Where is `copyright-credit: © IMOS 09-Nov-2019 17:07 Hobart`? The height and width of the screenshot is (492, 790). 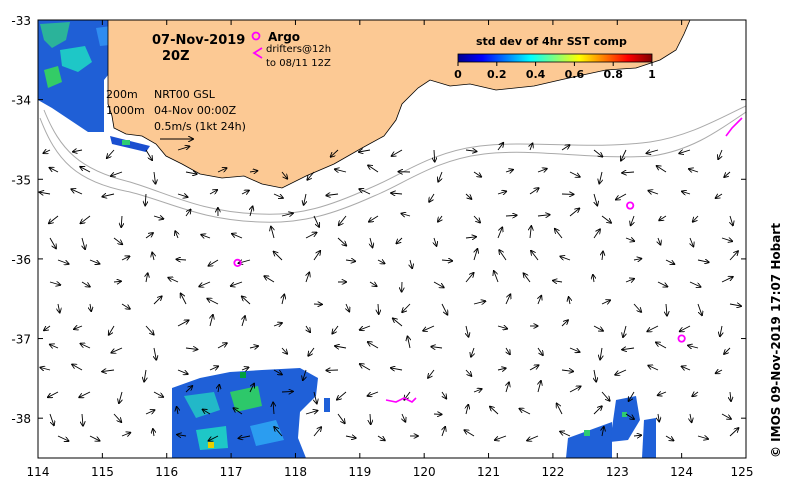
copyright-credit: © IMOS 09-Nov-2019 17:07 Hobart is located at coordinates (776, 340).